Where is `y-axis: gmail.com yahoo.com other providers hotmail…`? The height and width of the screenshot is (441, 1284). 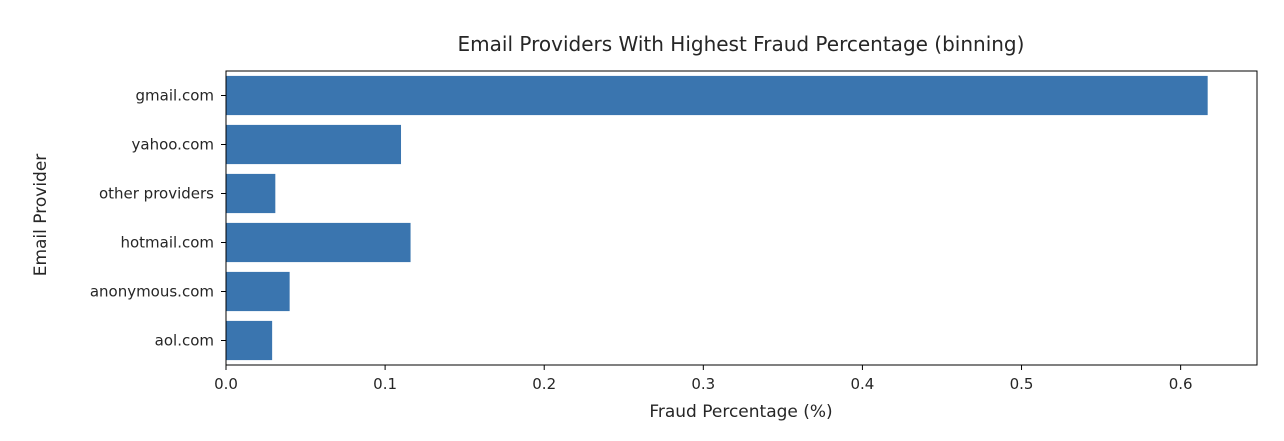
y-axis: gmail.com yahoo.com other providers hotmail… is located at coordinates (158, 218).